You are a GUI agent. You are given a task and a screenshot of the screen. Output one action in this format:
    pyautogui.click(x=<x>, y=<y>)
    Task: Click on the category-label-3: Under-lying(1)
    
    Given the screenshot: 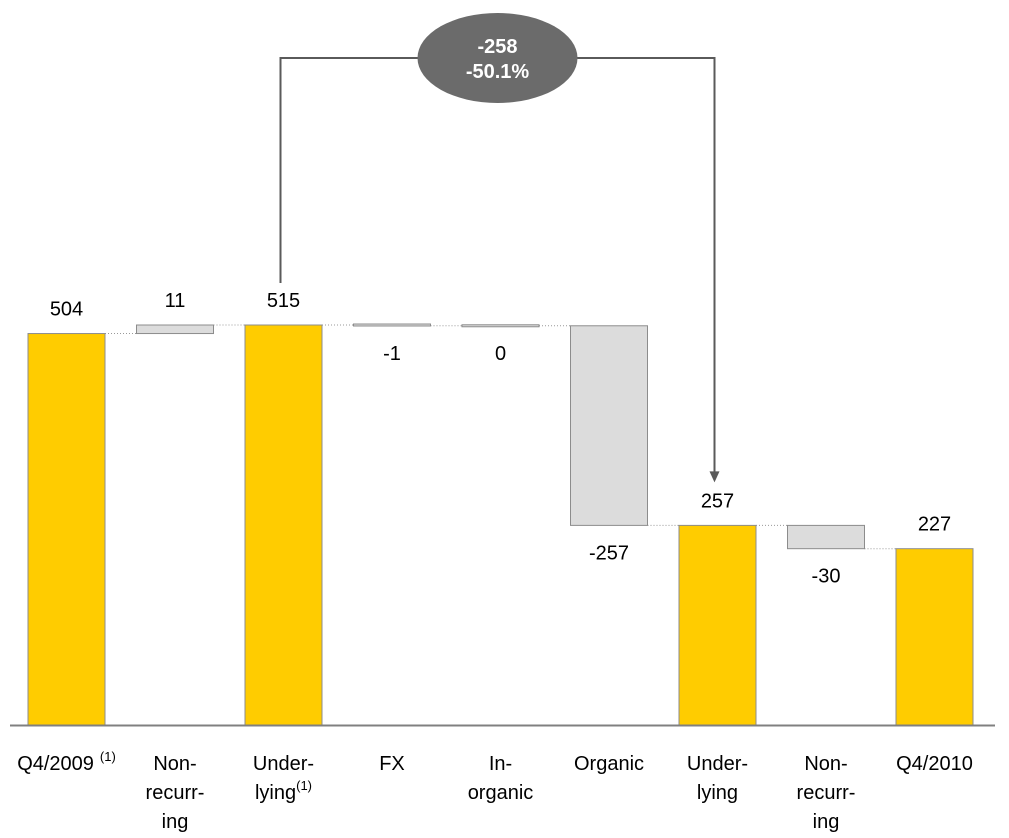 What is the action you would take?
    pyautogui.click(x=283, y=778)
    